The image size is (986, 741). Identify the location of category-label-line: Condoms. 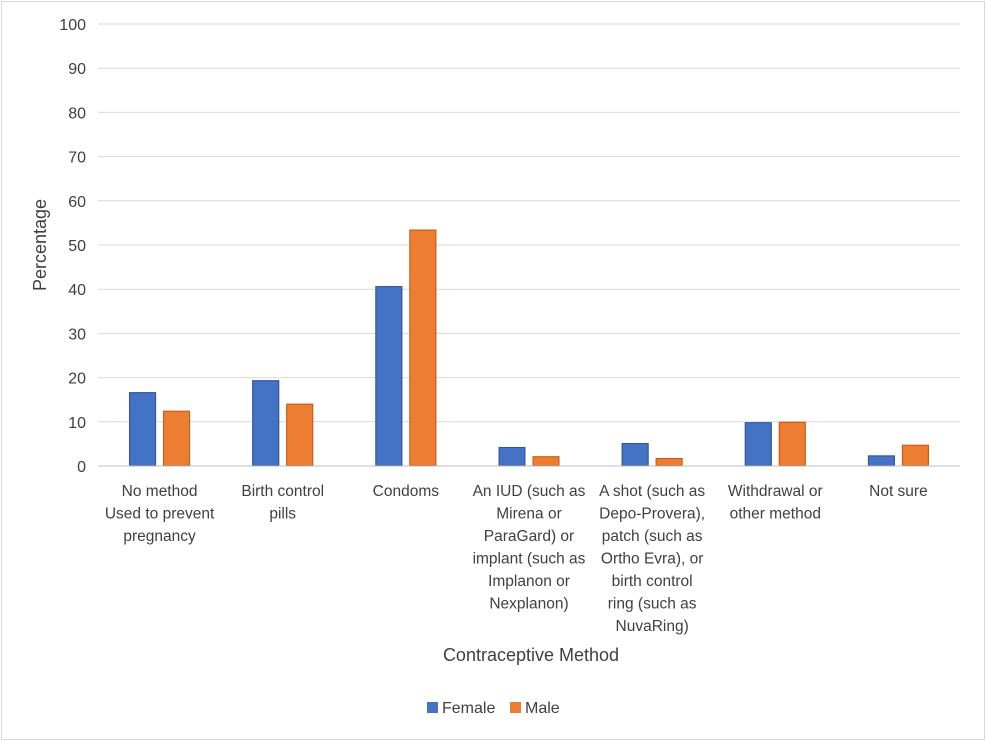
(406, 491).